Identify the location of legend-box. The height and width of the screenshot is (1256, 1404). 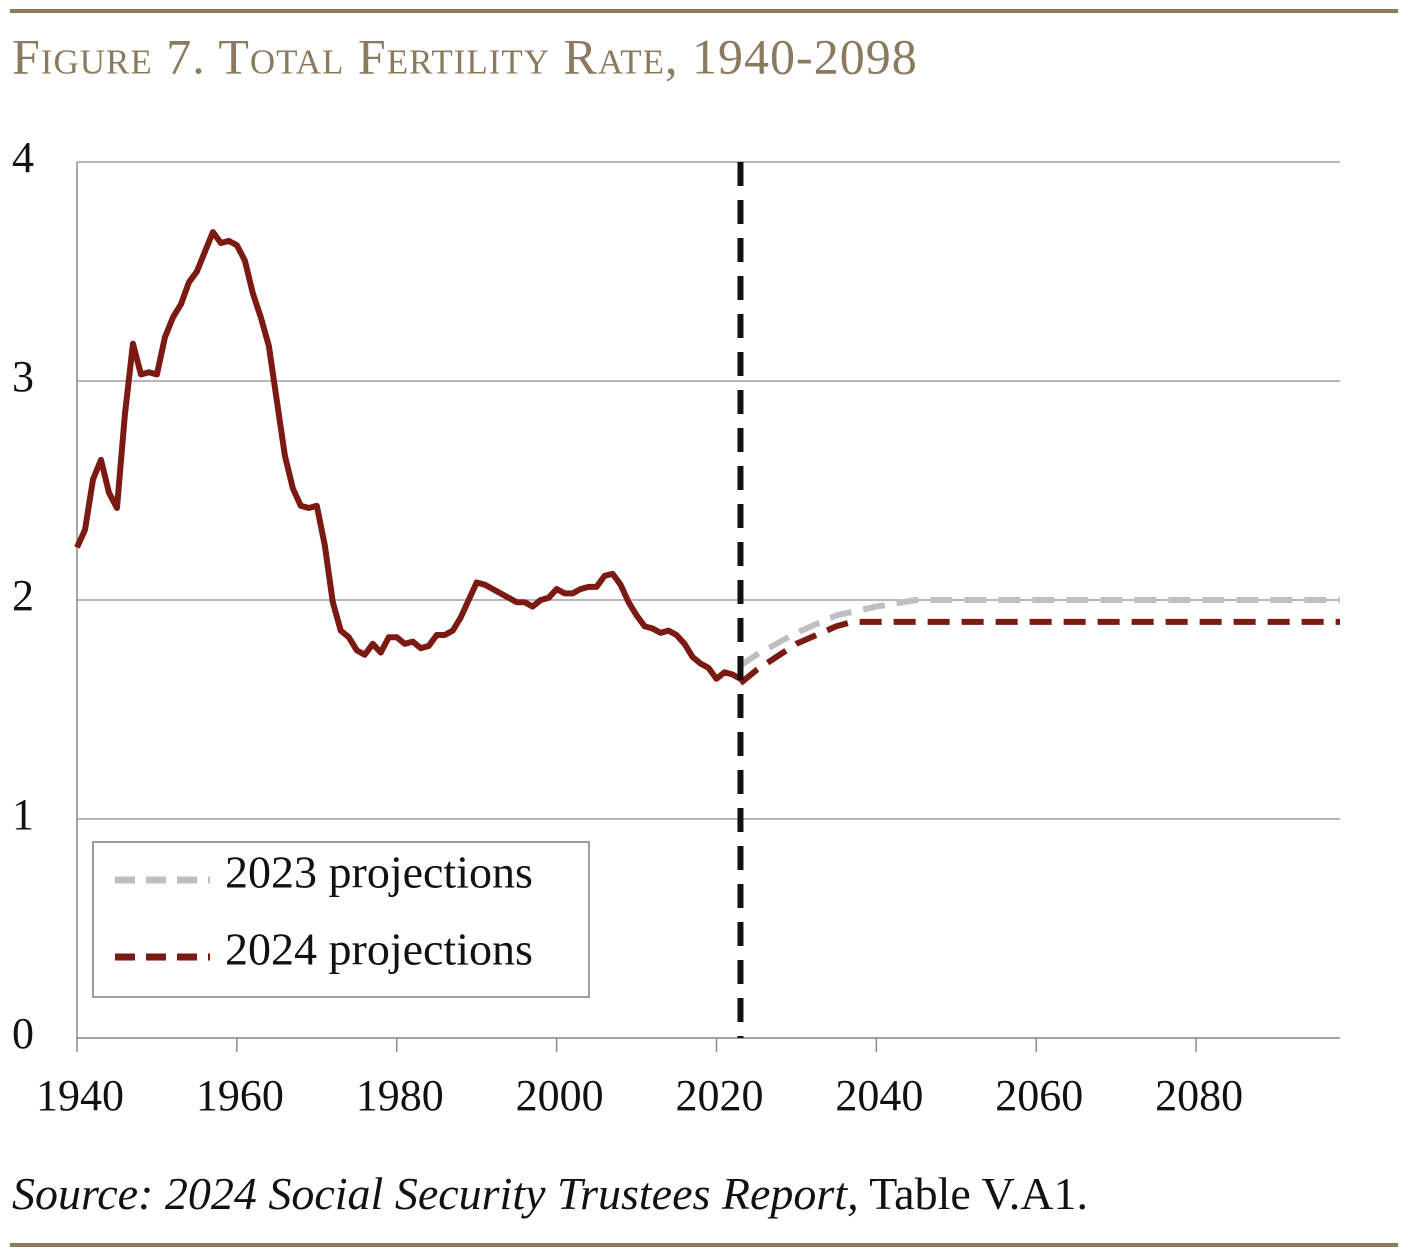
(341, 919).